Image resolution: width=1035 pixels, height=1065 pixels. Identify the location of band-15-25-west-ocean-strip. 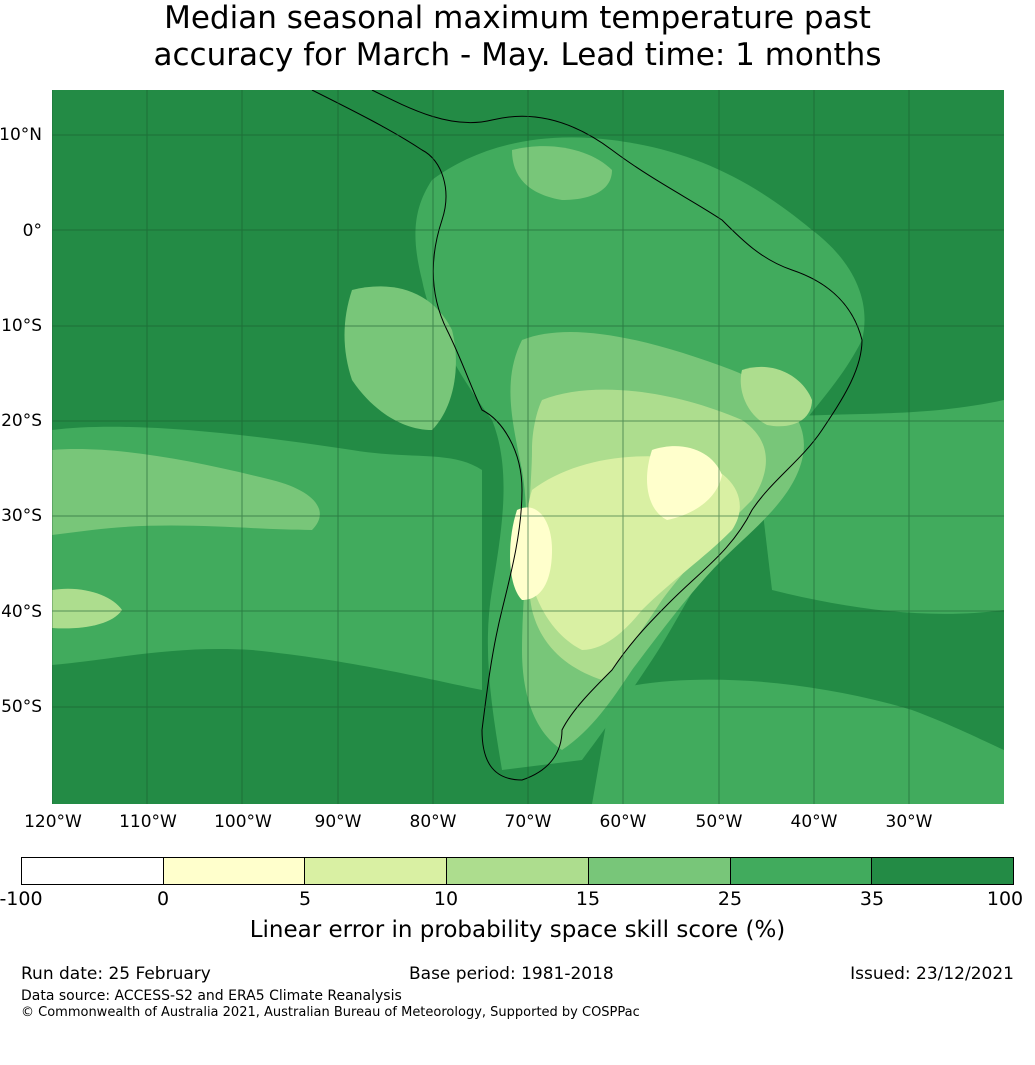
(186, 492).